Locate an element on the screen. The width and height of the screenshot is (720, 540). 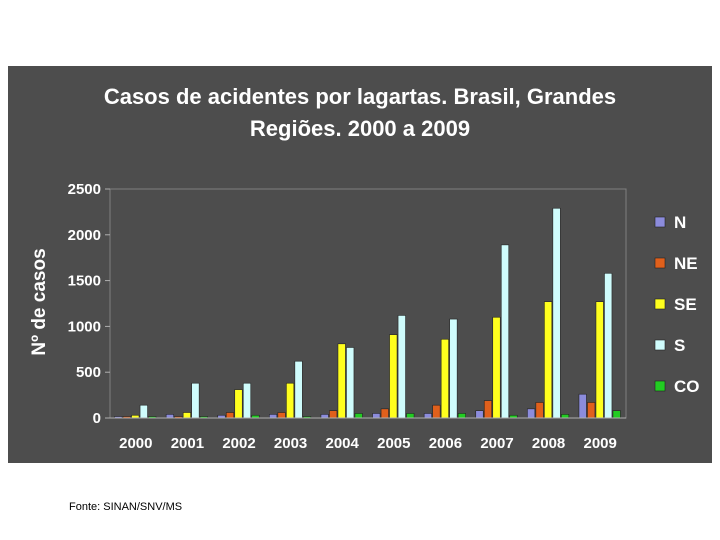
legend-label-n: N is located at coordinates (680, 222).